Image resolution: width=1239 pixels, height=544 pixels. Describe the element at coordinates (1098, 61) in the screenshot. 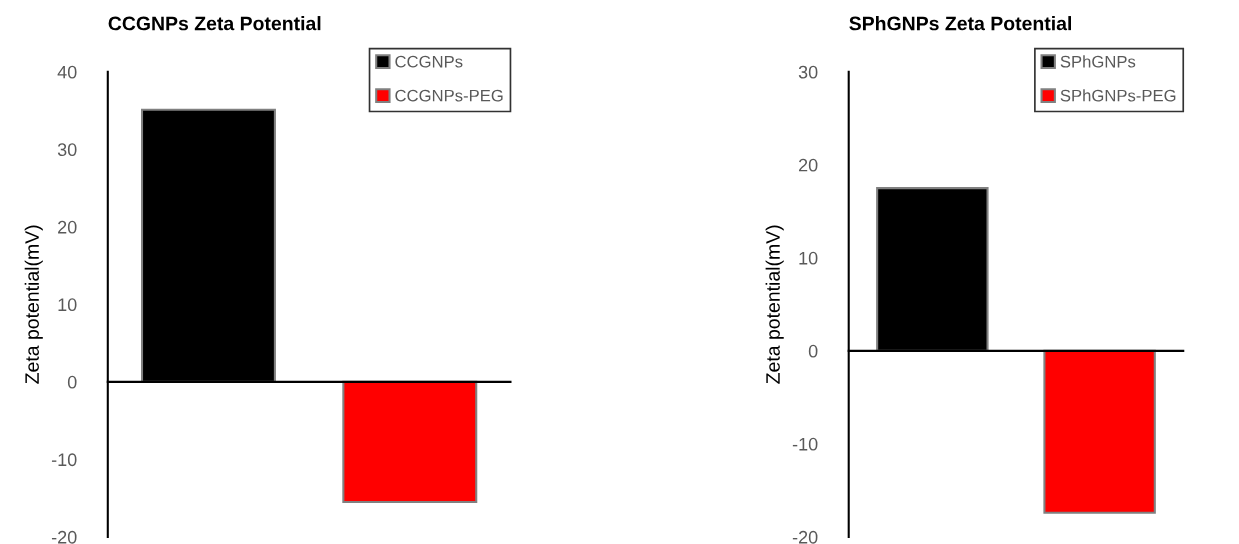

I see `legend-label: SPhGNPs` at that location.